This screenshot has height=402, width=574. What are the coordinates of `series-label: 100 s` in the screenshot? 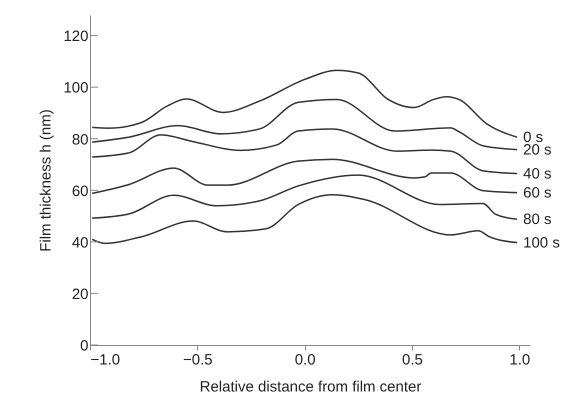 It's located at (541, 243).